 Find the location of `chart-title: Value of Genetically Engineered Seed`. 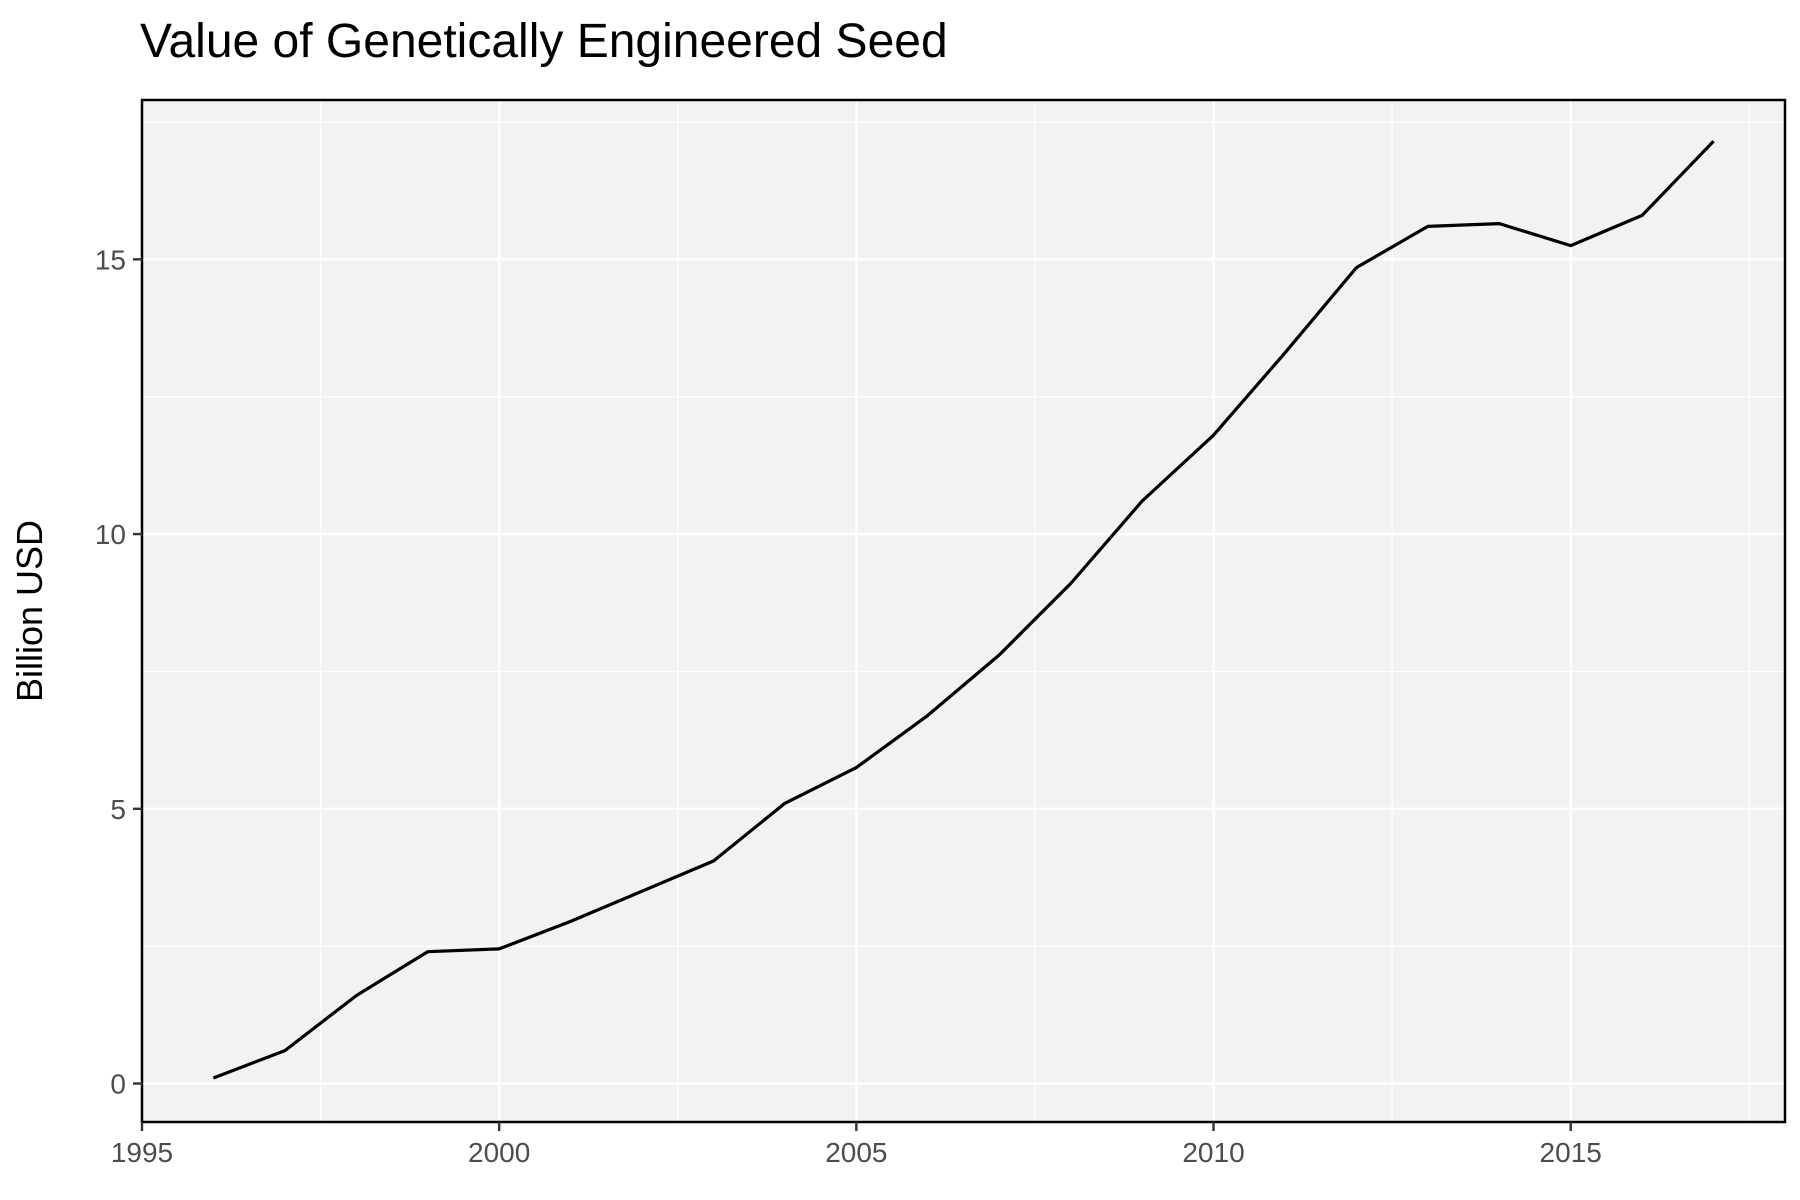

chart-title: Value of Genetically Engineered Seed is located at coordinates (544, 41).